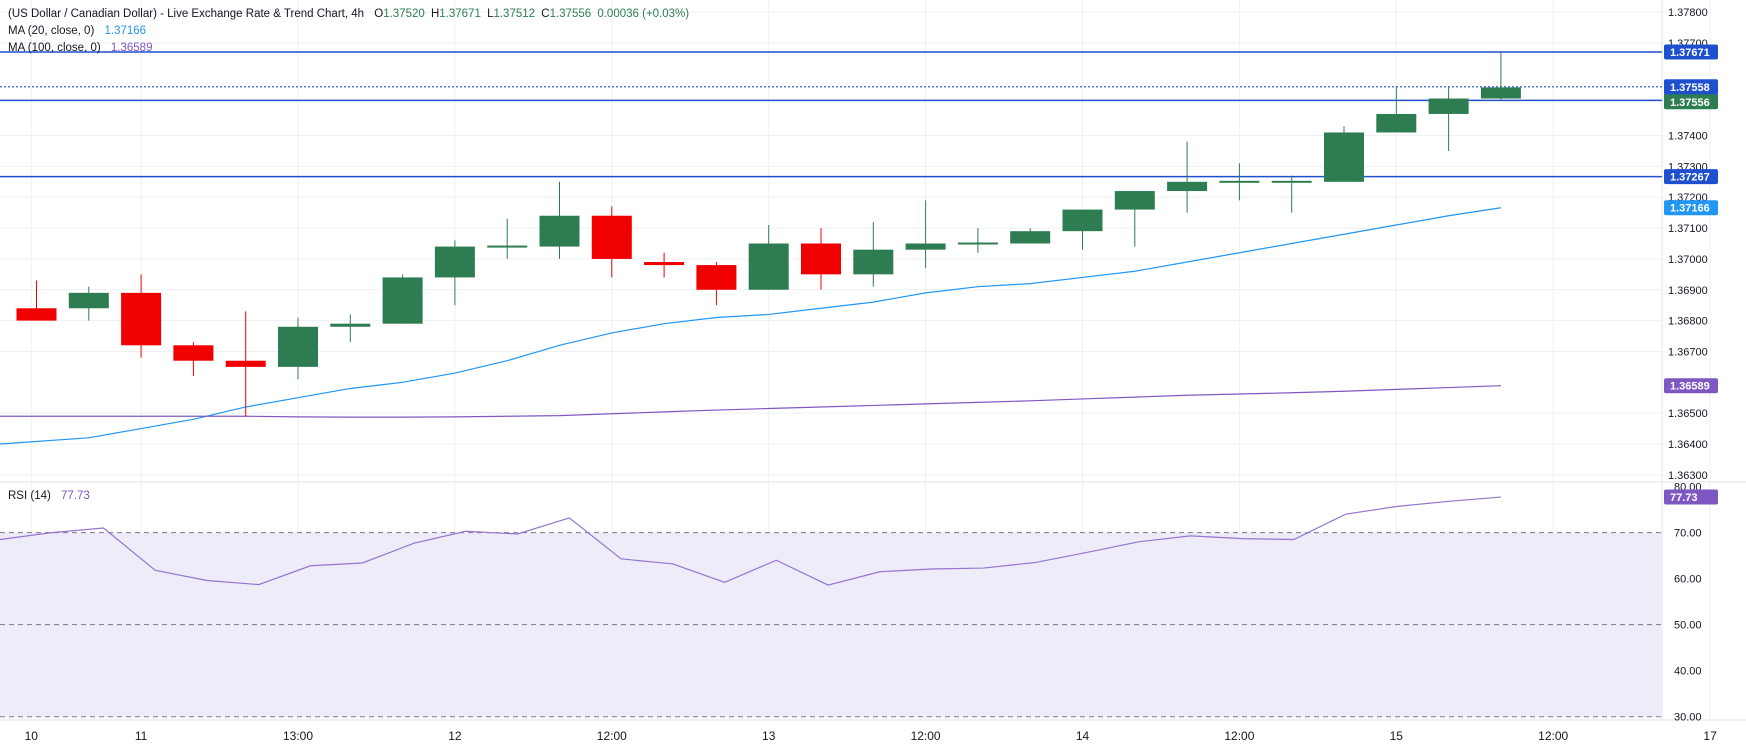 The width and height of the screenshot is (1746, 748). What do you see at coordinates (298, 736) in the screenshot?
I see `time-tick-label: 13:00` at bounding box center [298, 736].